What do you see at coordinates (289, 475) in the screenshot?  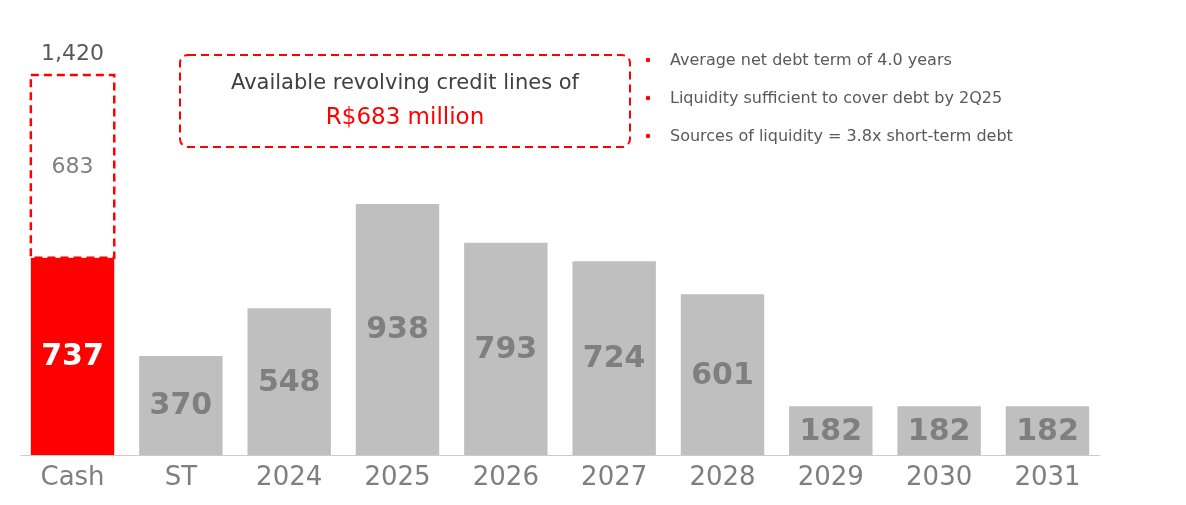 I see `x-tick-label: 2024` at bounding box center [289, 475].